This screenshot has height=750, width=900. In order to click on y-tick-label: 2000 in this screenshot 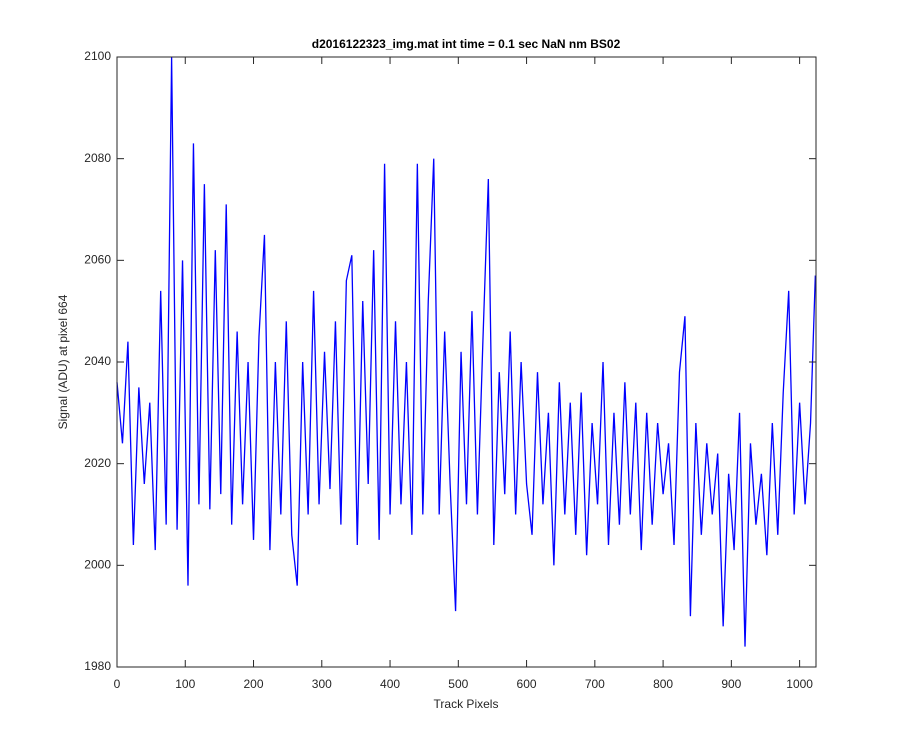, I will do `click(97, 565)`.